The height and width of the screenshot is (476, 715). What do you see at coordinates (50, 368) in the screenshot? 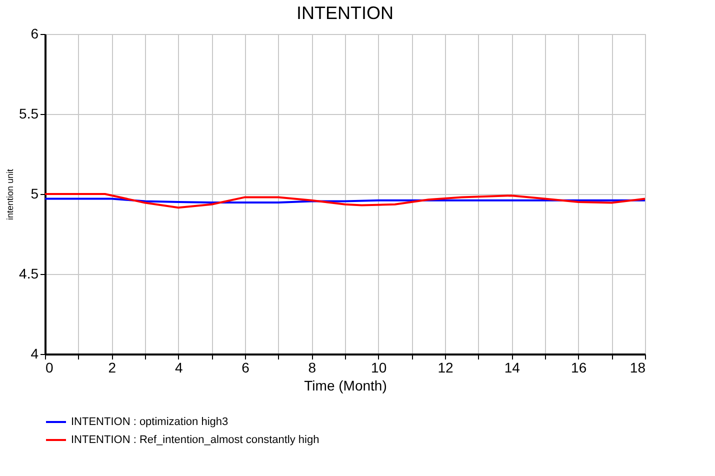
I see `x-tick-label: 0` at bounding box center [50, 368].